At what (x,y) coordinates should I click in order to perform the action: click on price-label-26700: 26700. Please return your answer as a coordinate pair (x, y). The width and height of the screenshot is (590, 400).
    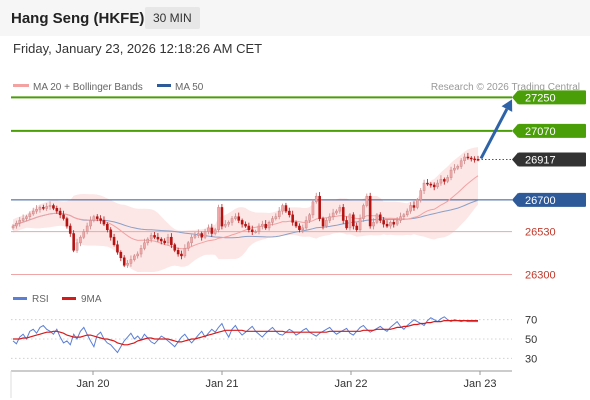
    Looking at the image, I should click on (540, 201).